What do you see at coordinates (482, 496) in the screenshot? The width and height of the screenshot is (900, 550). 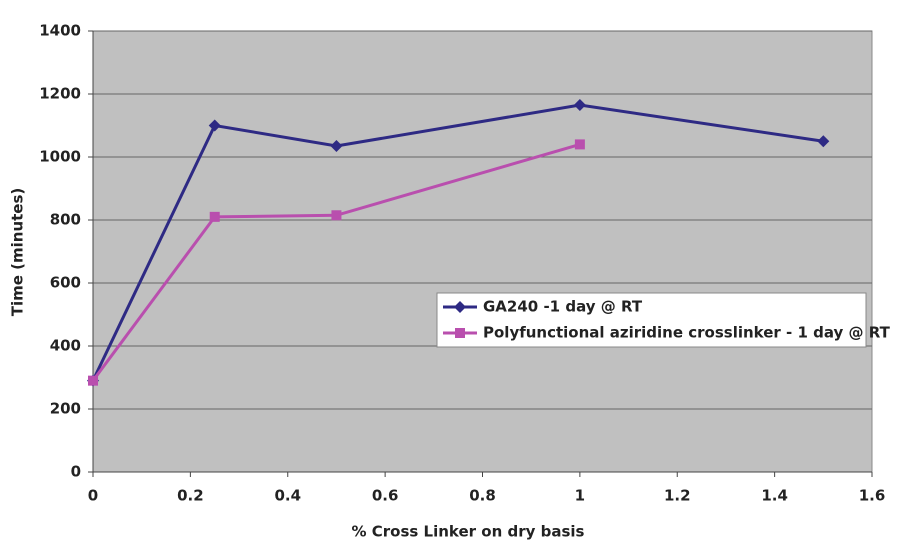 I see `x-tick-label: 0.8` at bounding box center [482, 496].